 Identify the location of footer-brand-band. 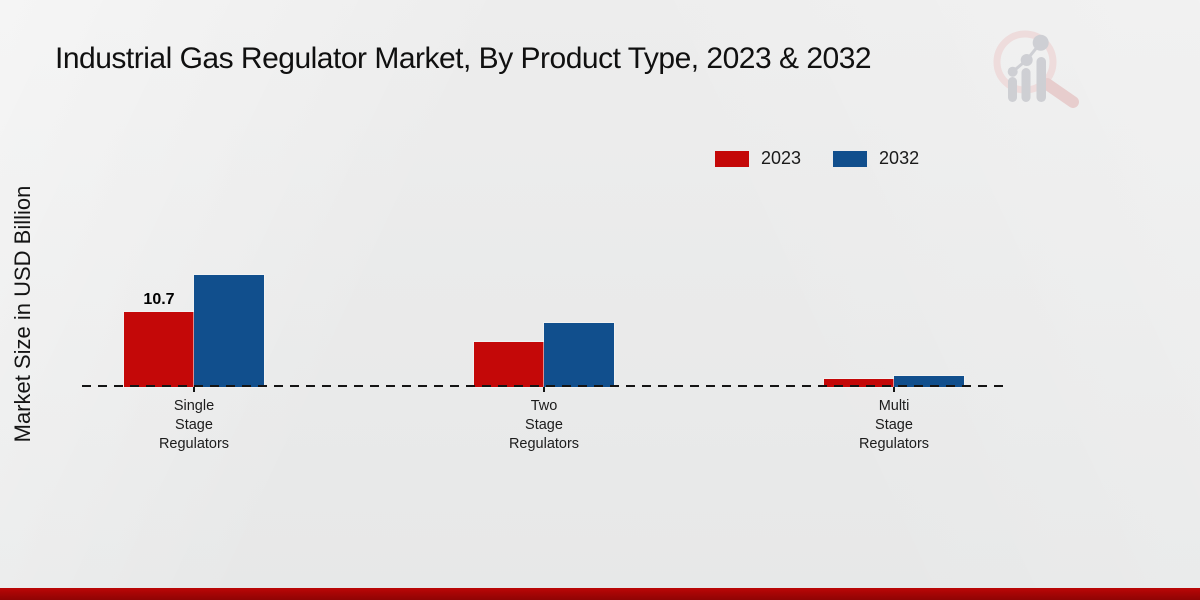
(600, 594).